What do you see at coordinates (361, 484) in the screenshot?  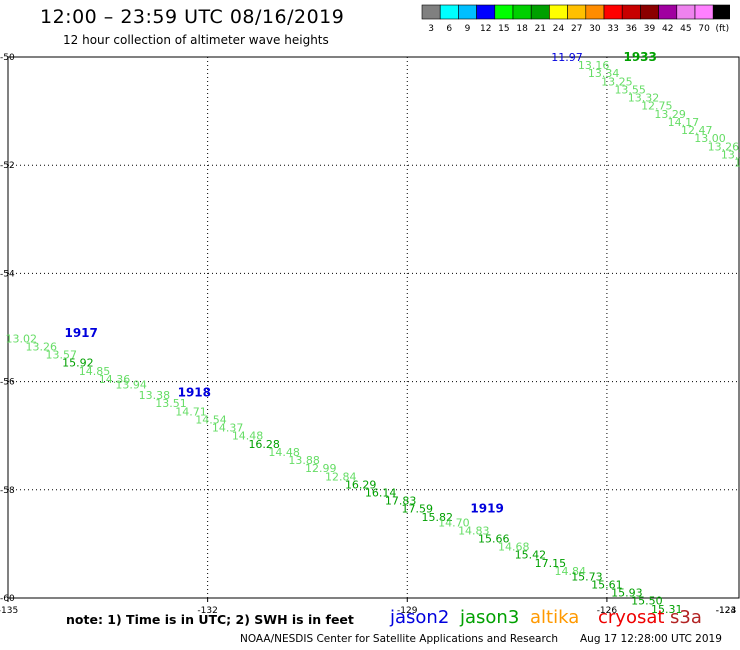 I see `wave-height-label: 16.29` at bounding box center [361, 484].